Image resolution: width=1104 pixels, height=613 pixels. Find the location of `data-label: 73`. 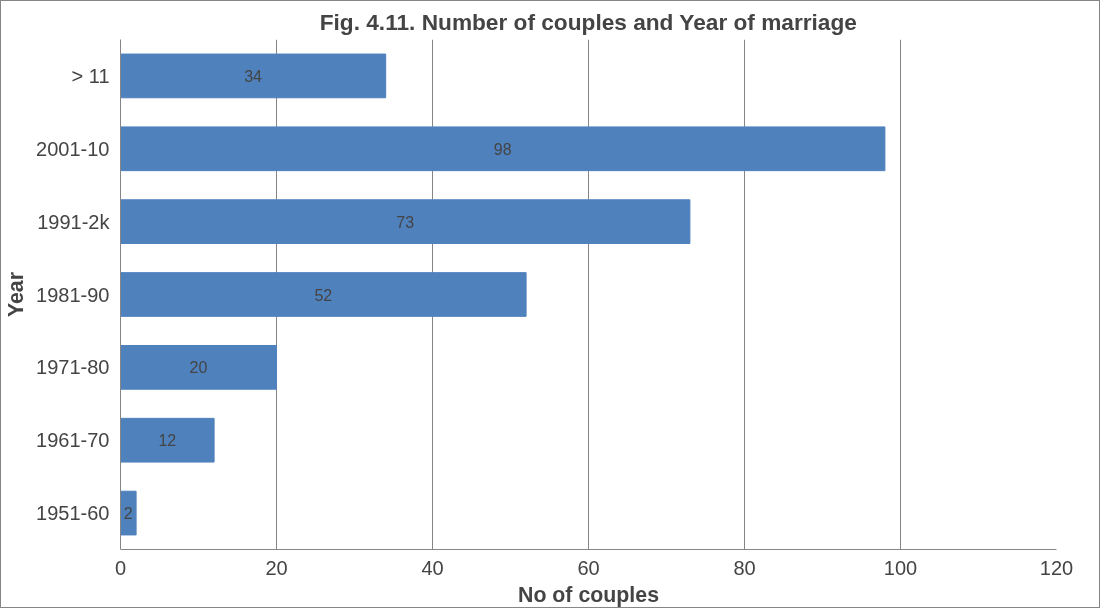

data-label: 73 is located at coordinates (405, 222).